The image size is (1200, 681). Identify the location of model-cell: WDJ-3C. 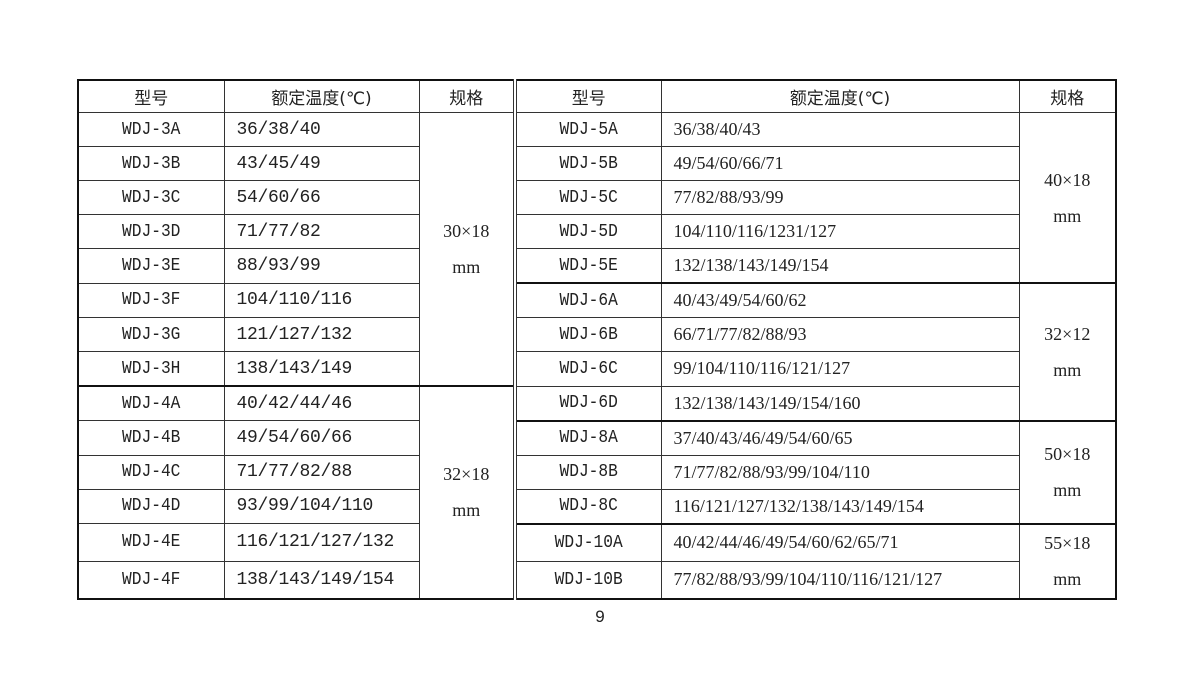
(151, 197).